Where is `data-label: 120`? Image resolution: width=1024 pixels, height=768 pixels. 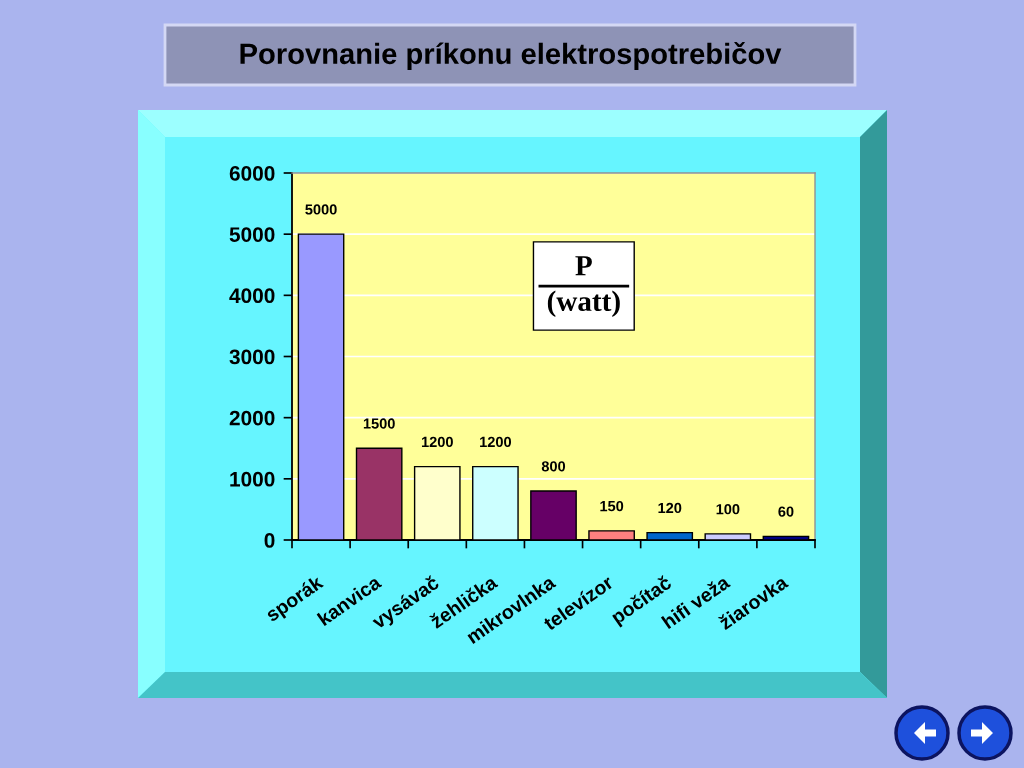
data-label: 120 is located at coordinates (670, 508).